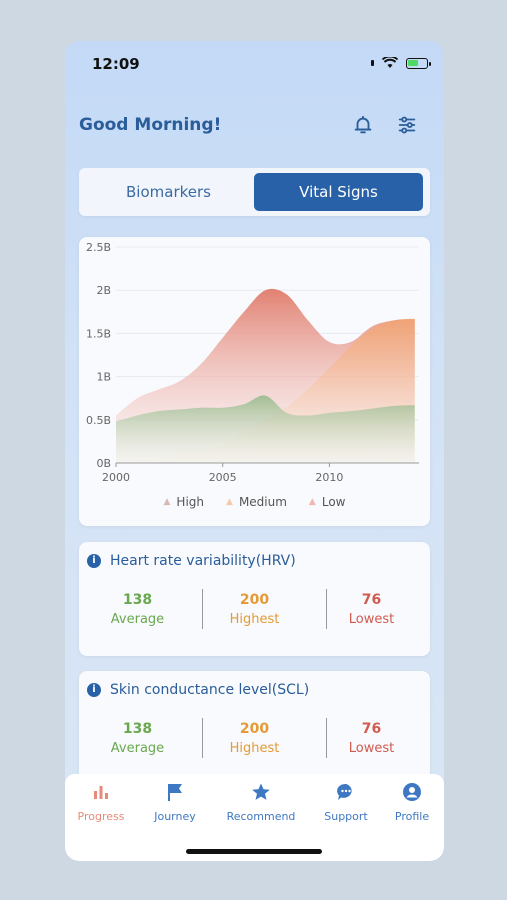 The width and height of the screenshot is (507, 900). What do you see at coordinates (261, 791) in the screenshot?
I see `star-icon` at bounding box center [261, 791].